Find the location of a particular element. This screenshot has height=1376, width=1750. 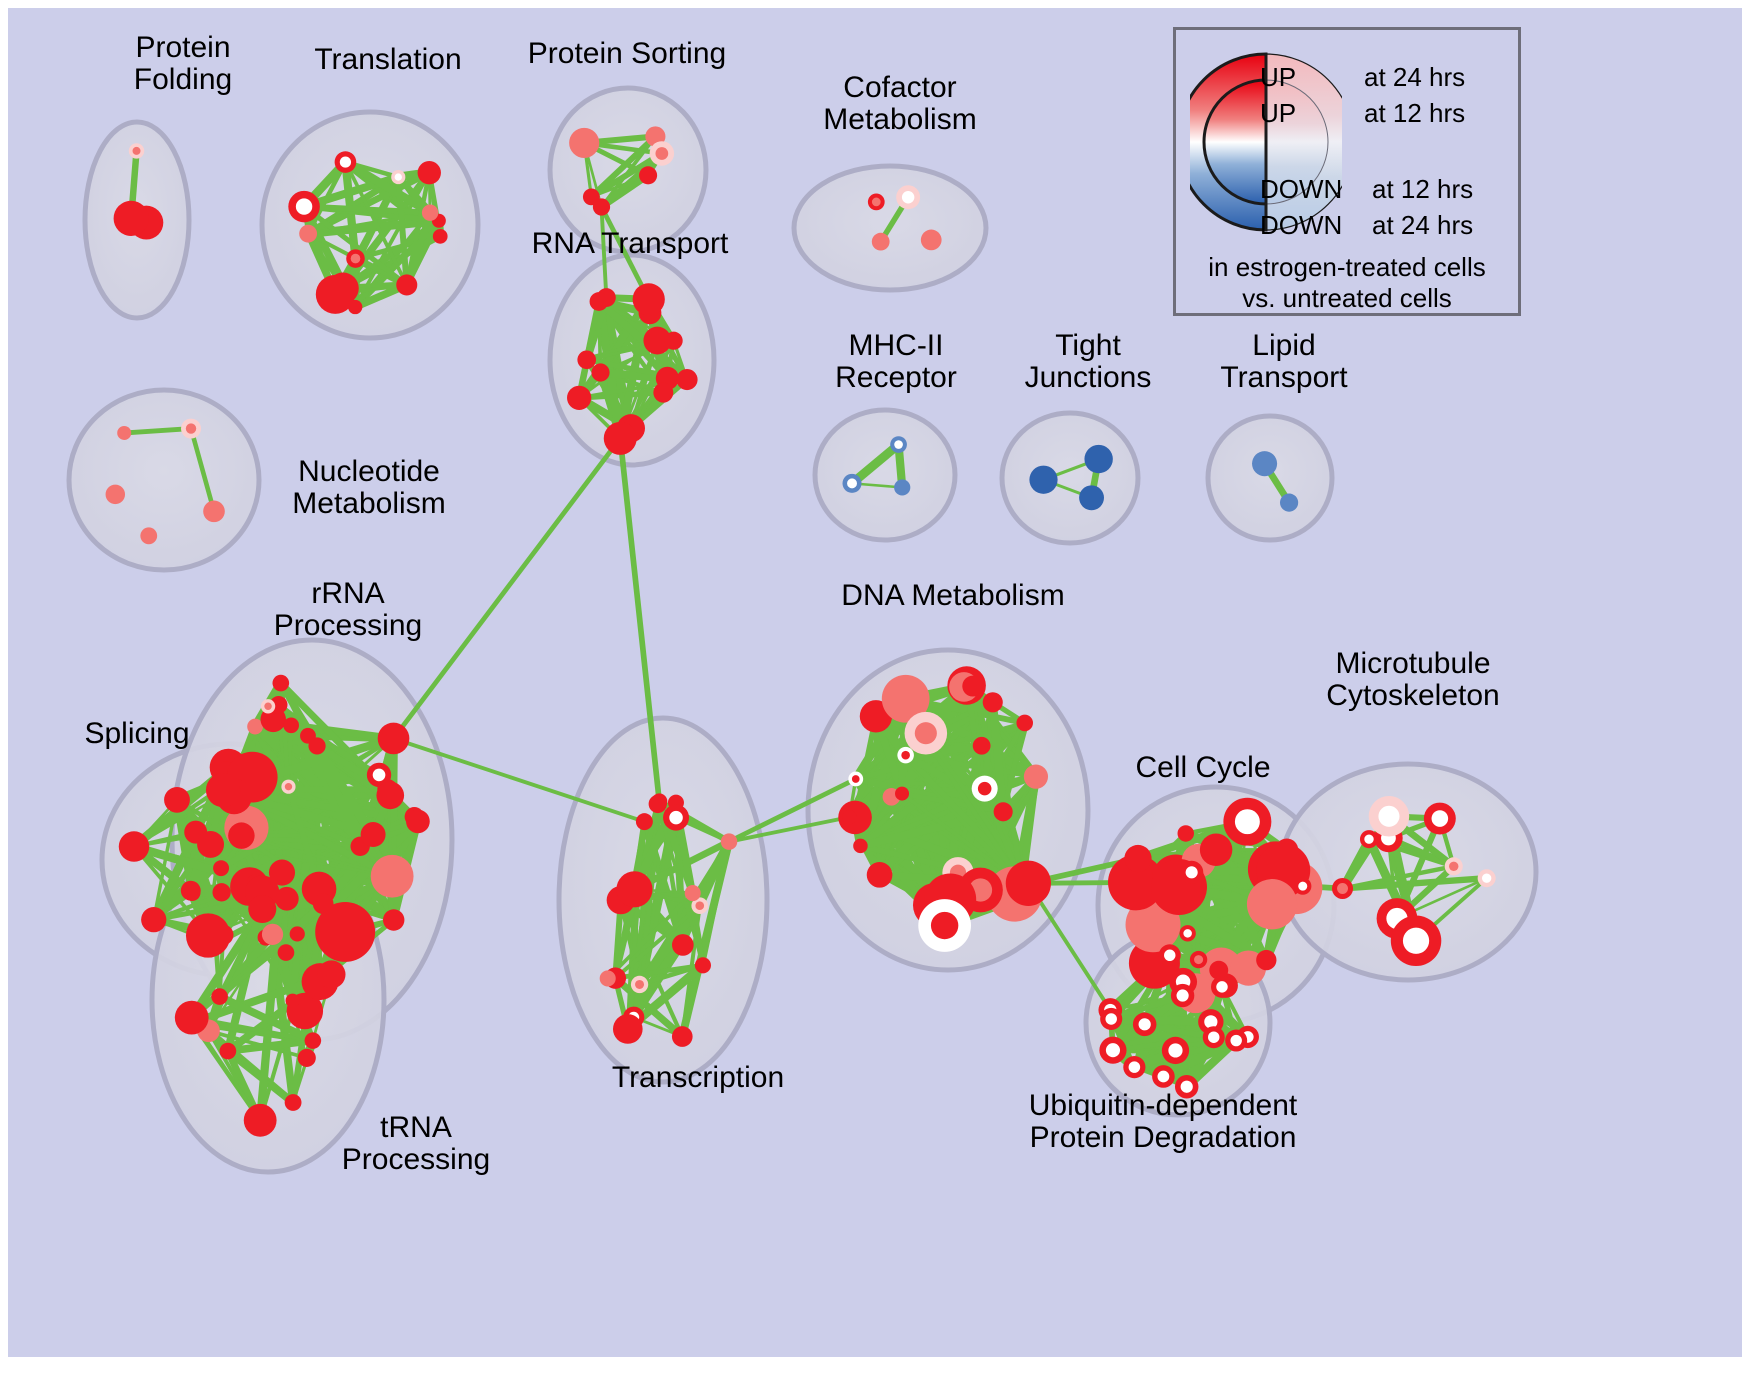

legend-time-3: at 24 hrs is located at coordinates (1423, 225).